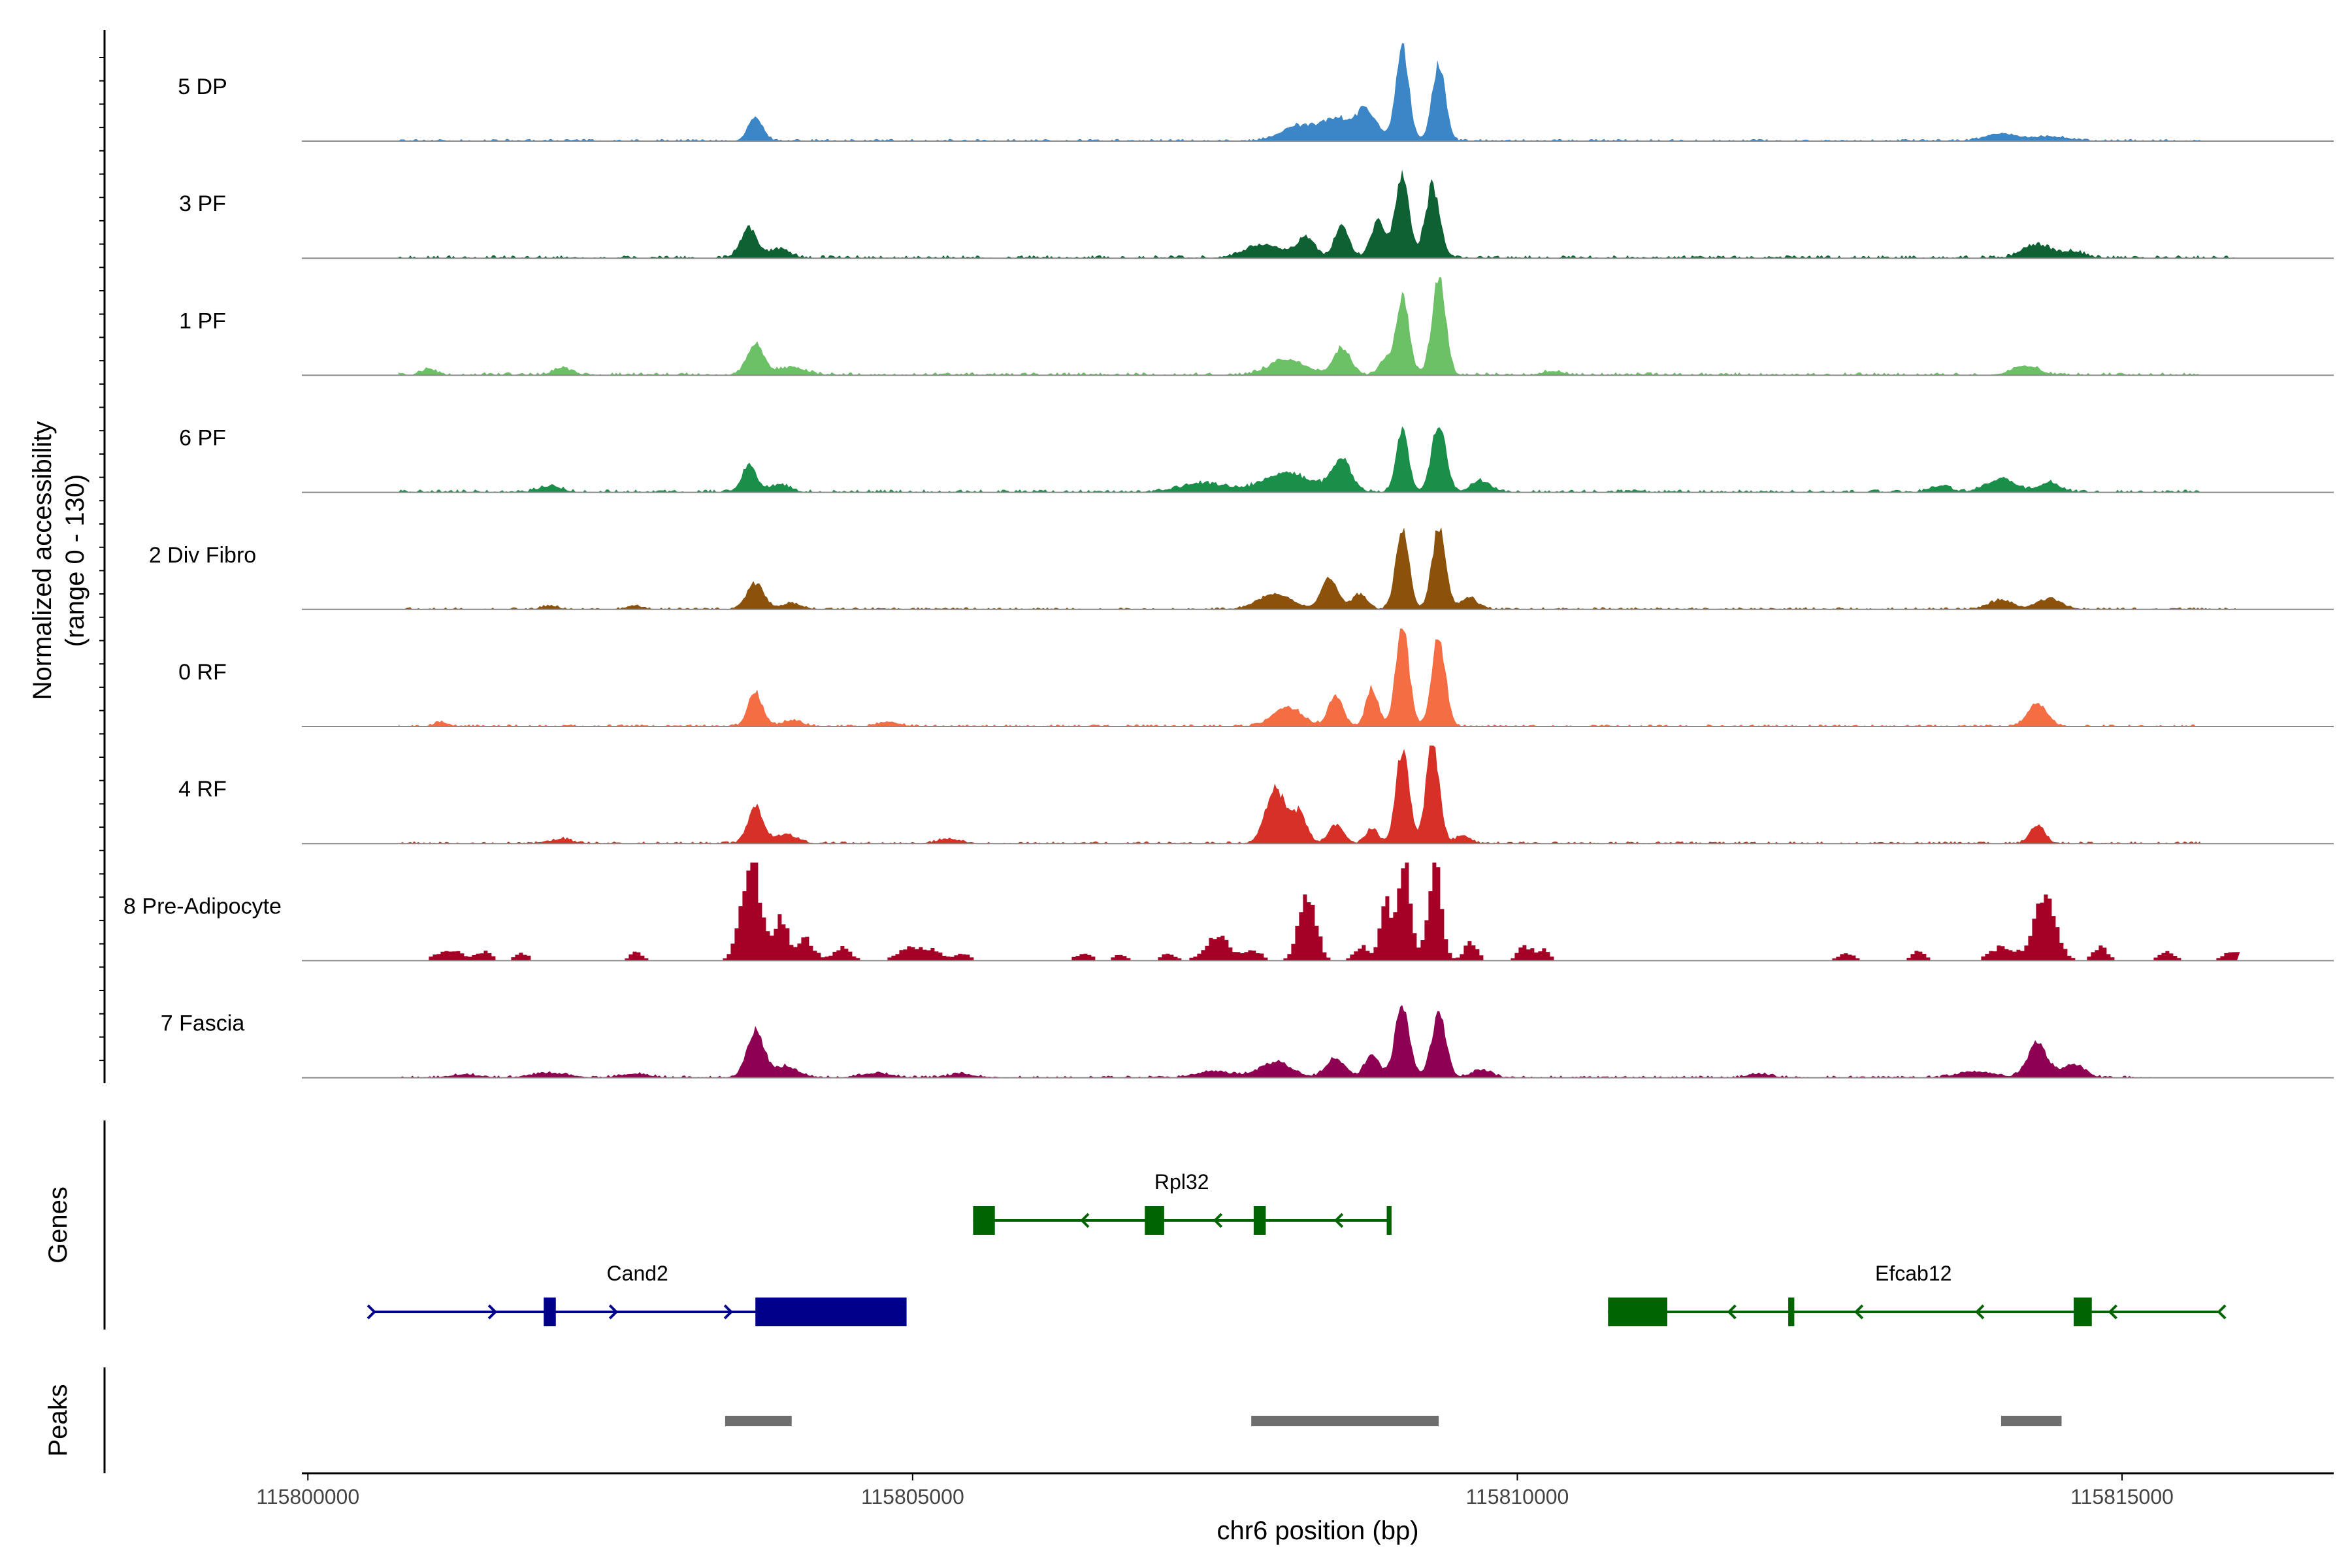 The width and height of the screenshot is (2352, 1568). I want to click on peaks-track, so click(1393, 1421).